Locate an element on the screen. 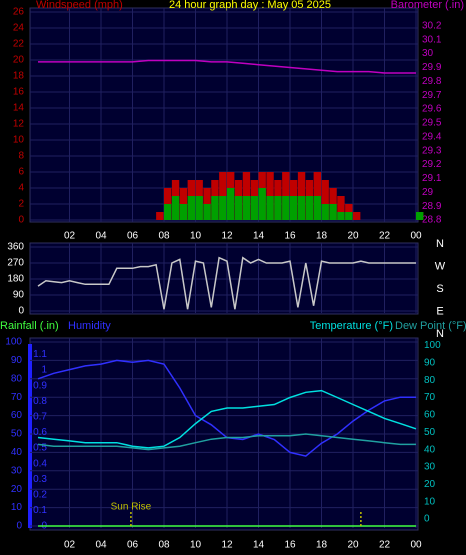  x-tick-label: 06 is located at coordinates (133, 236).